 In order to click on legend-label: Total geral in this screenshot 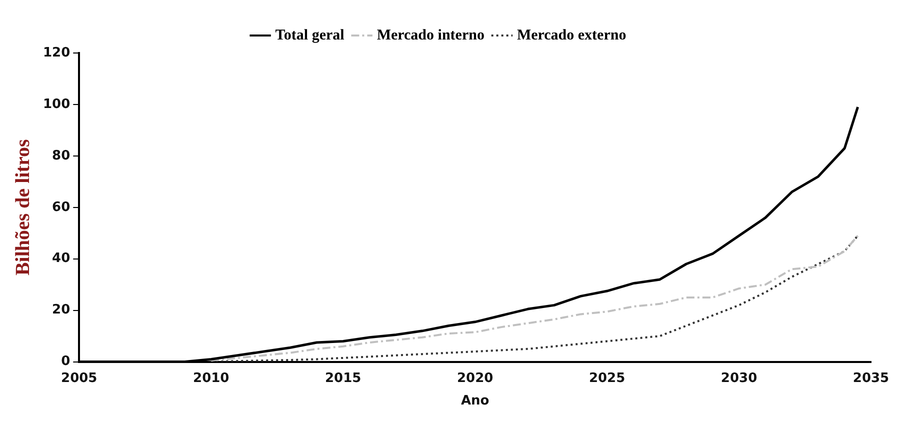, I will do `click(309, 35)`.